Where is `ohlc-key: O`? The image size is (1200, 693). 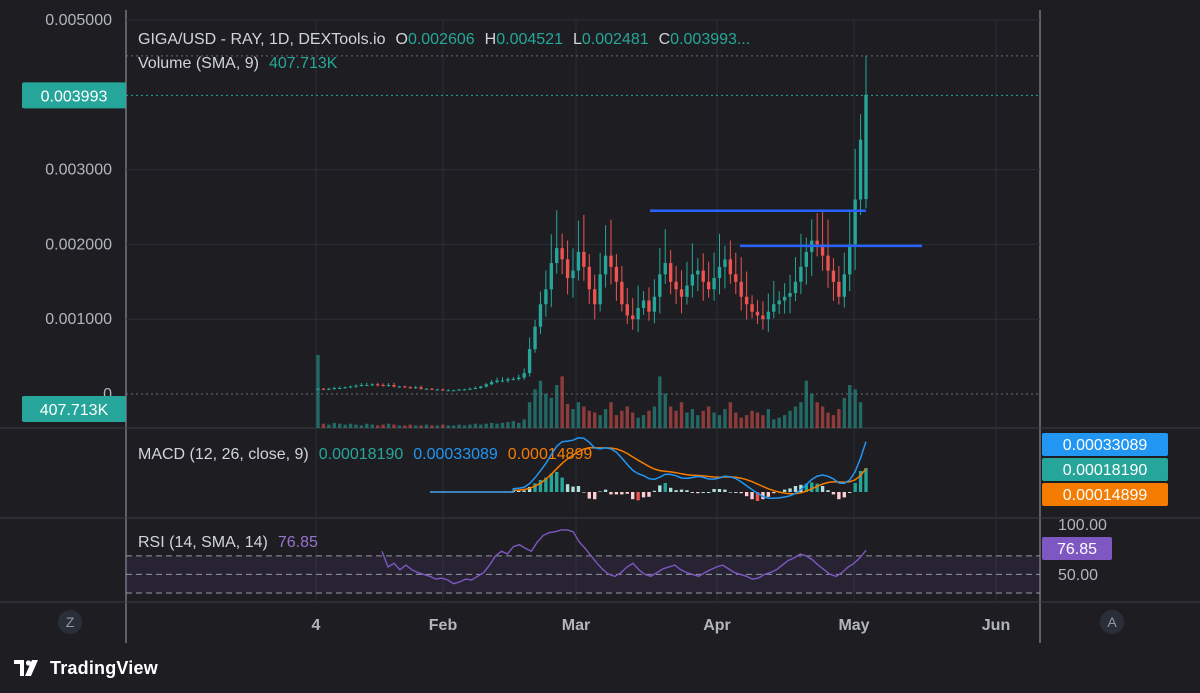 ohlc-key: O is located at coordinates (401, 39).